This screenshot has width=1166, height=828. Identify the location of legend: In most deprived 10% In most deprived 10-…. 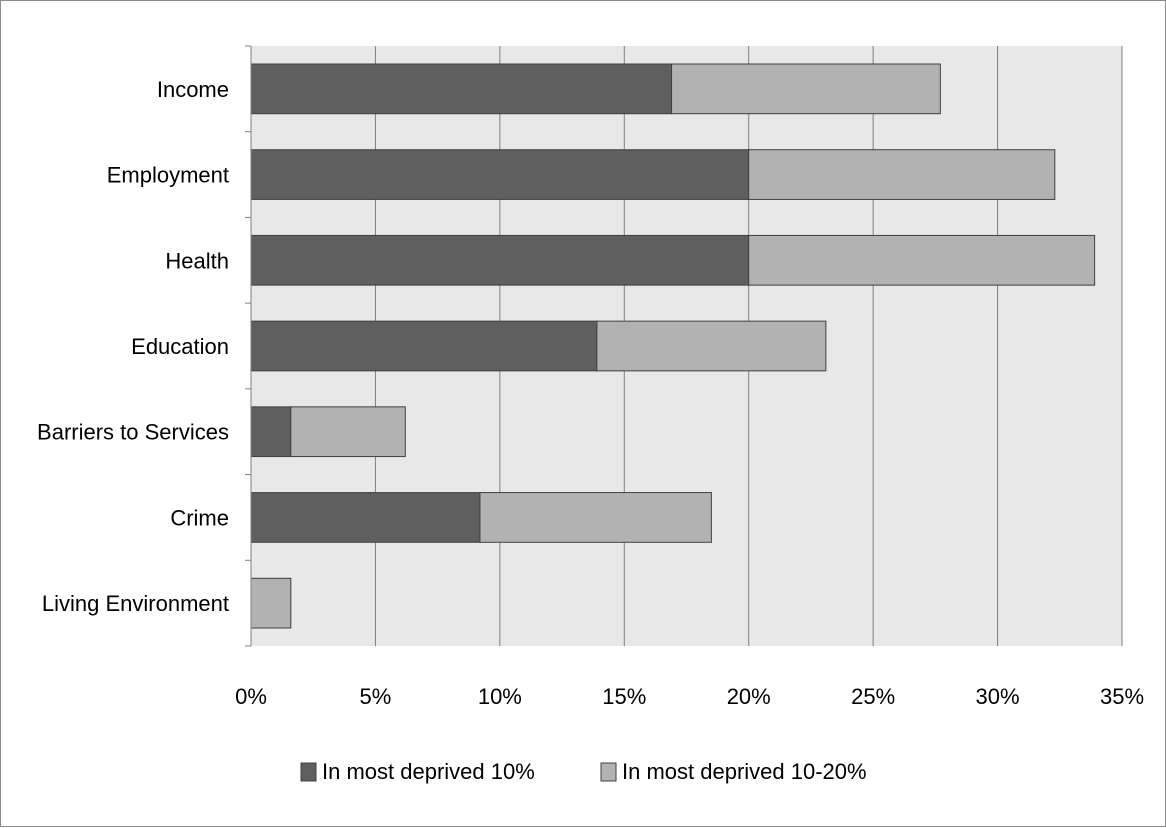
(583, 771).